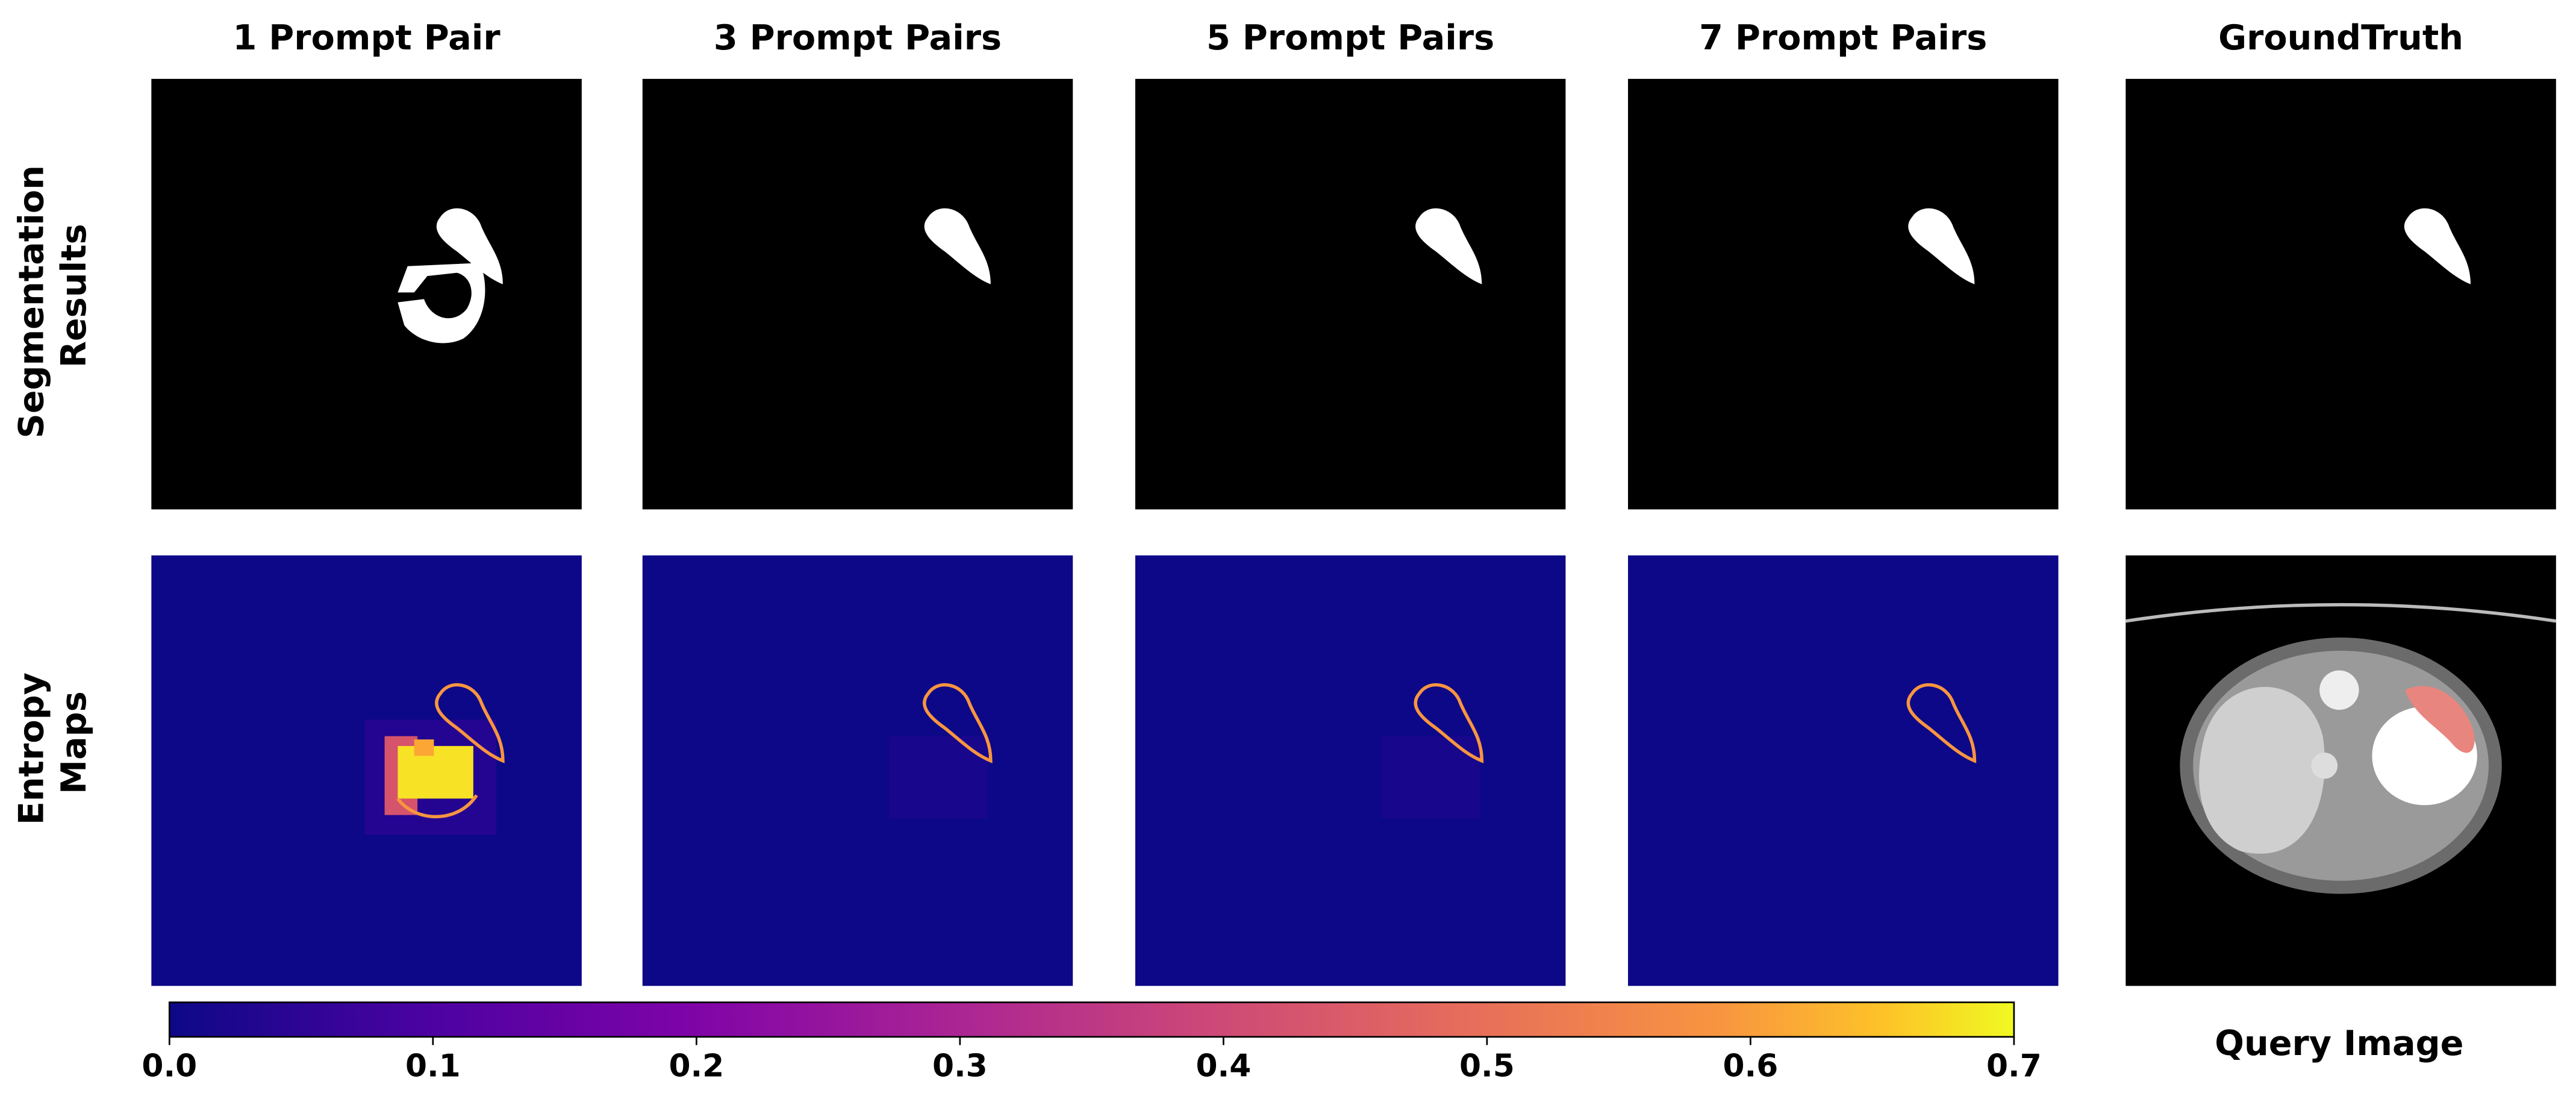 This screenshot has height=1096, width=2576. Describe the element at coordinates (2340, 37) in the screenshot. I see `column-title: GroundTruth` at that location.